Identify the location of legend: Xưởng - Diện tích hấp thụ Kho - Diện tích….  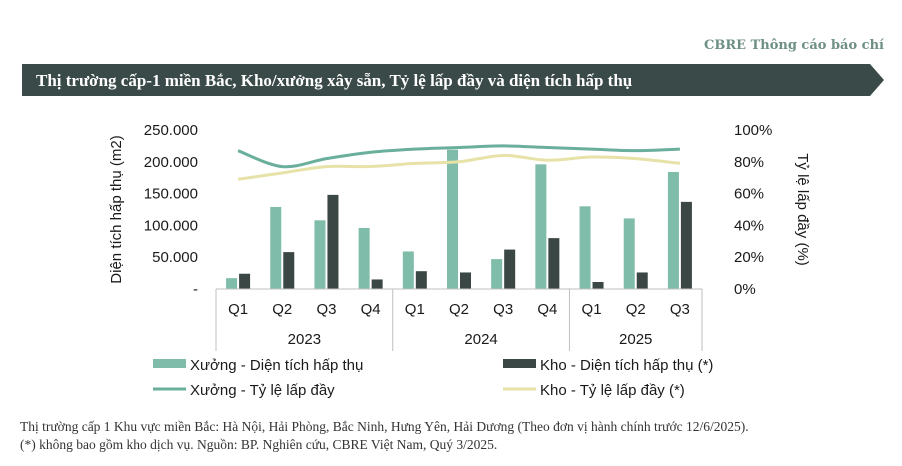
(433, 378).